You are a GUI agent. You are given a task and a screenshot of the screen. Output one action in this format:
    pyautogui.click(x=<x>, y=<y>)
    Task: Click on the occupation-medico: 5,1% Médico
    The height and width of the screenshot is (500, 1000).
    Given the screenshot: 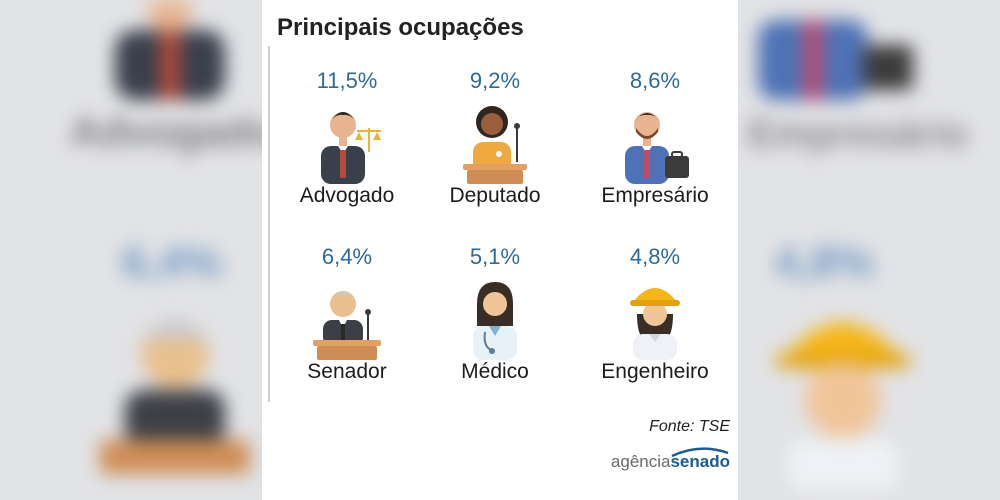 What is the action you would take?
    pyautogui.click(x=495, y=314)
    